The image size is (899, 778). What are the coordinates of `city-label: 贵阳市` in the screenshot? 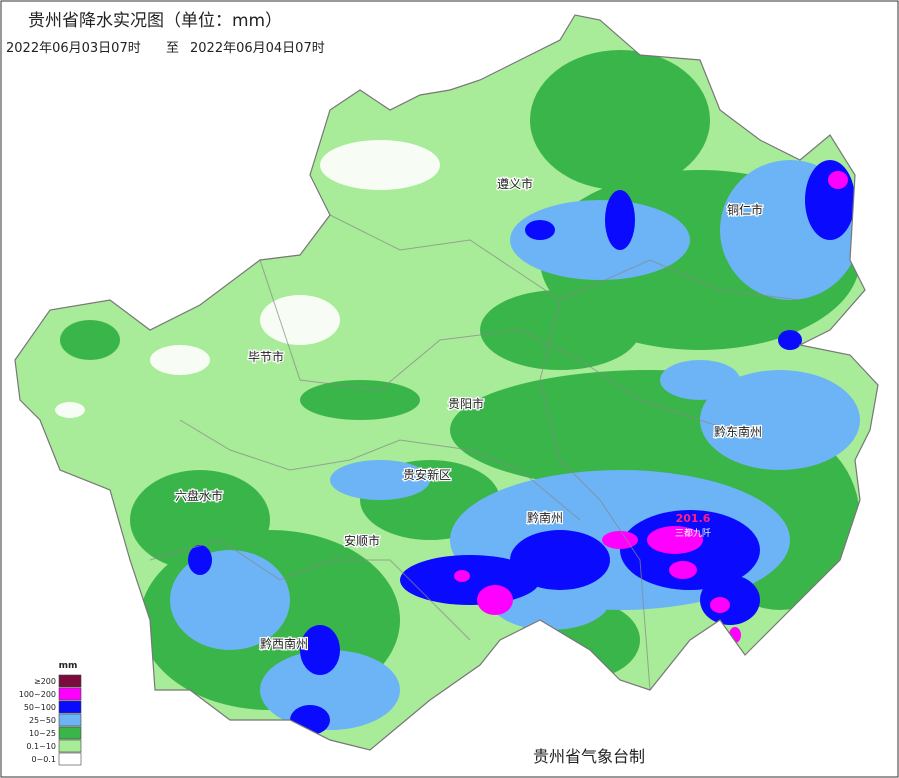 It's located at (466, 403).